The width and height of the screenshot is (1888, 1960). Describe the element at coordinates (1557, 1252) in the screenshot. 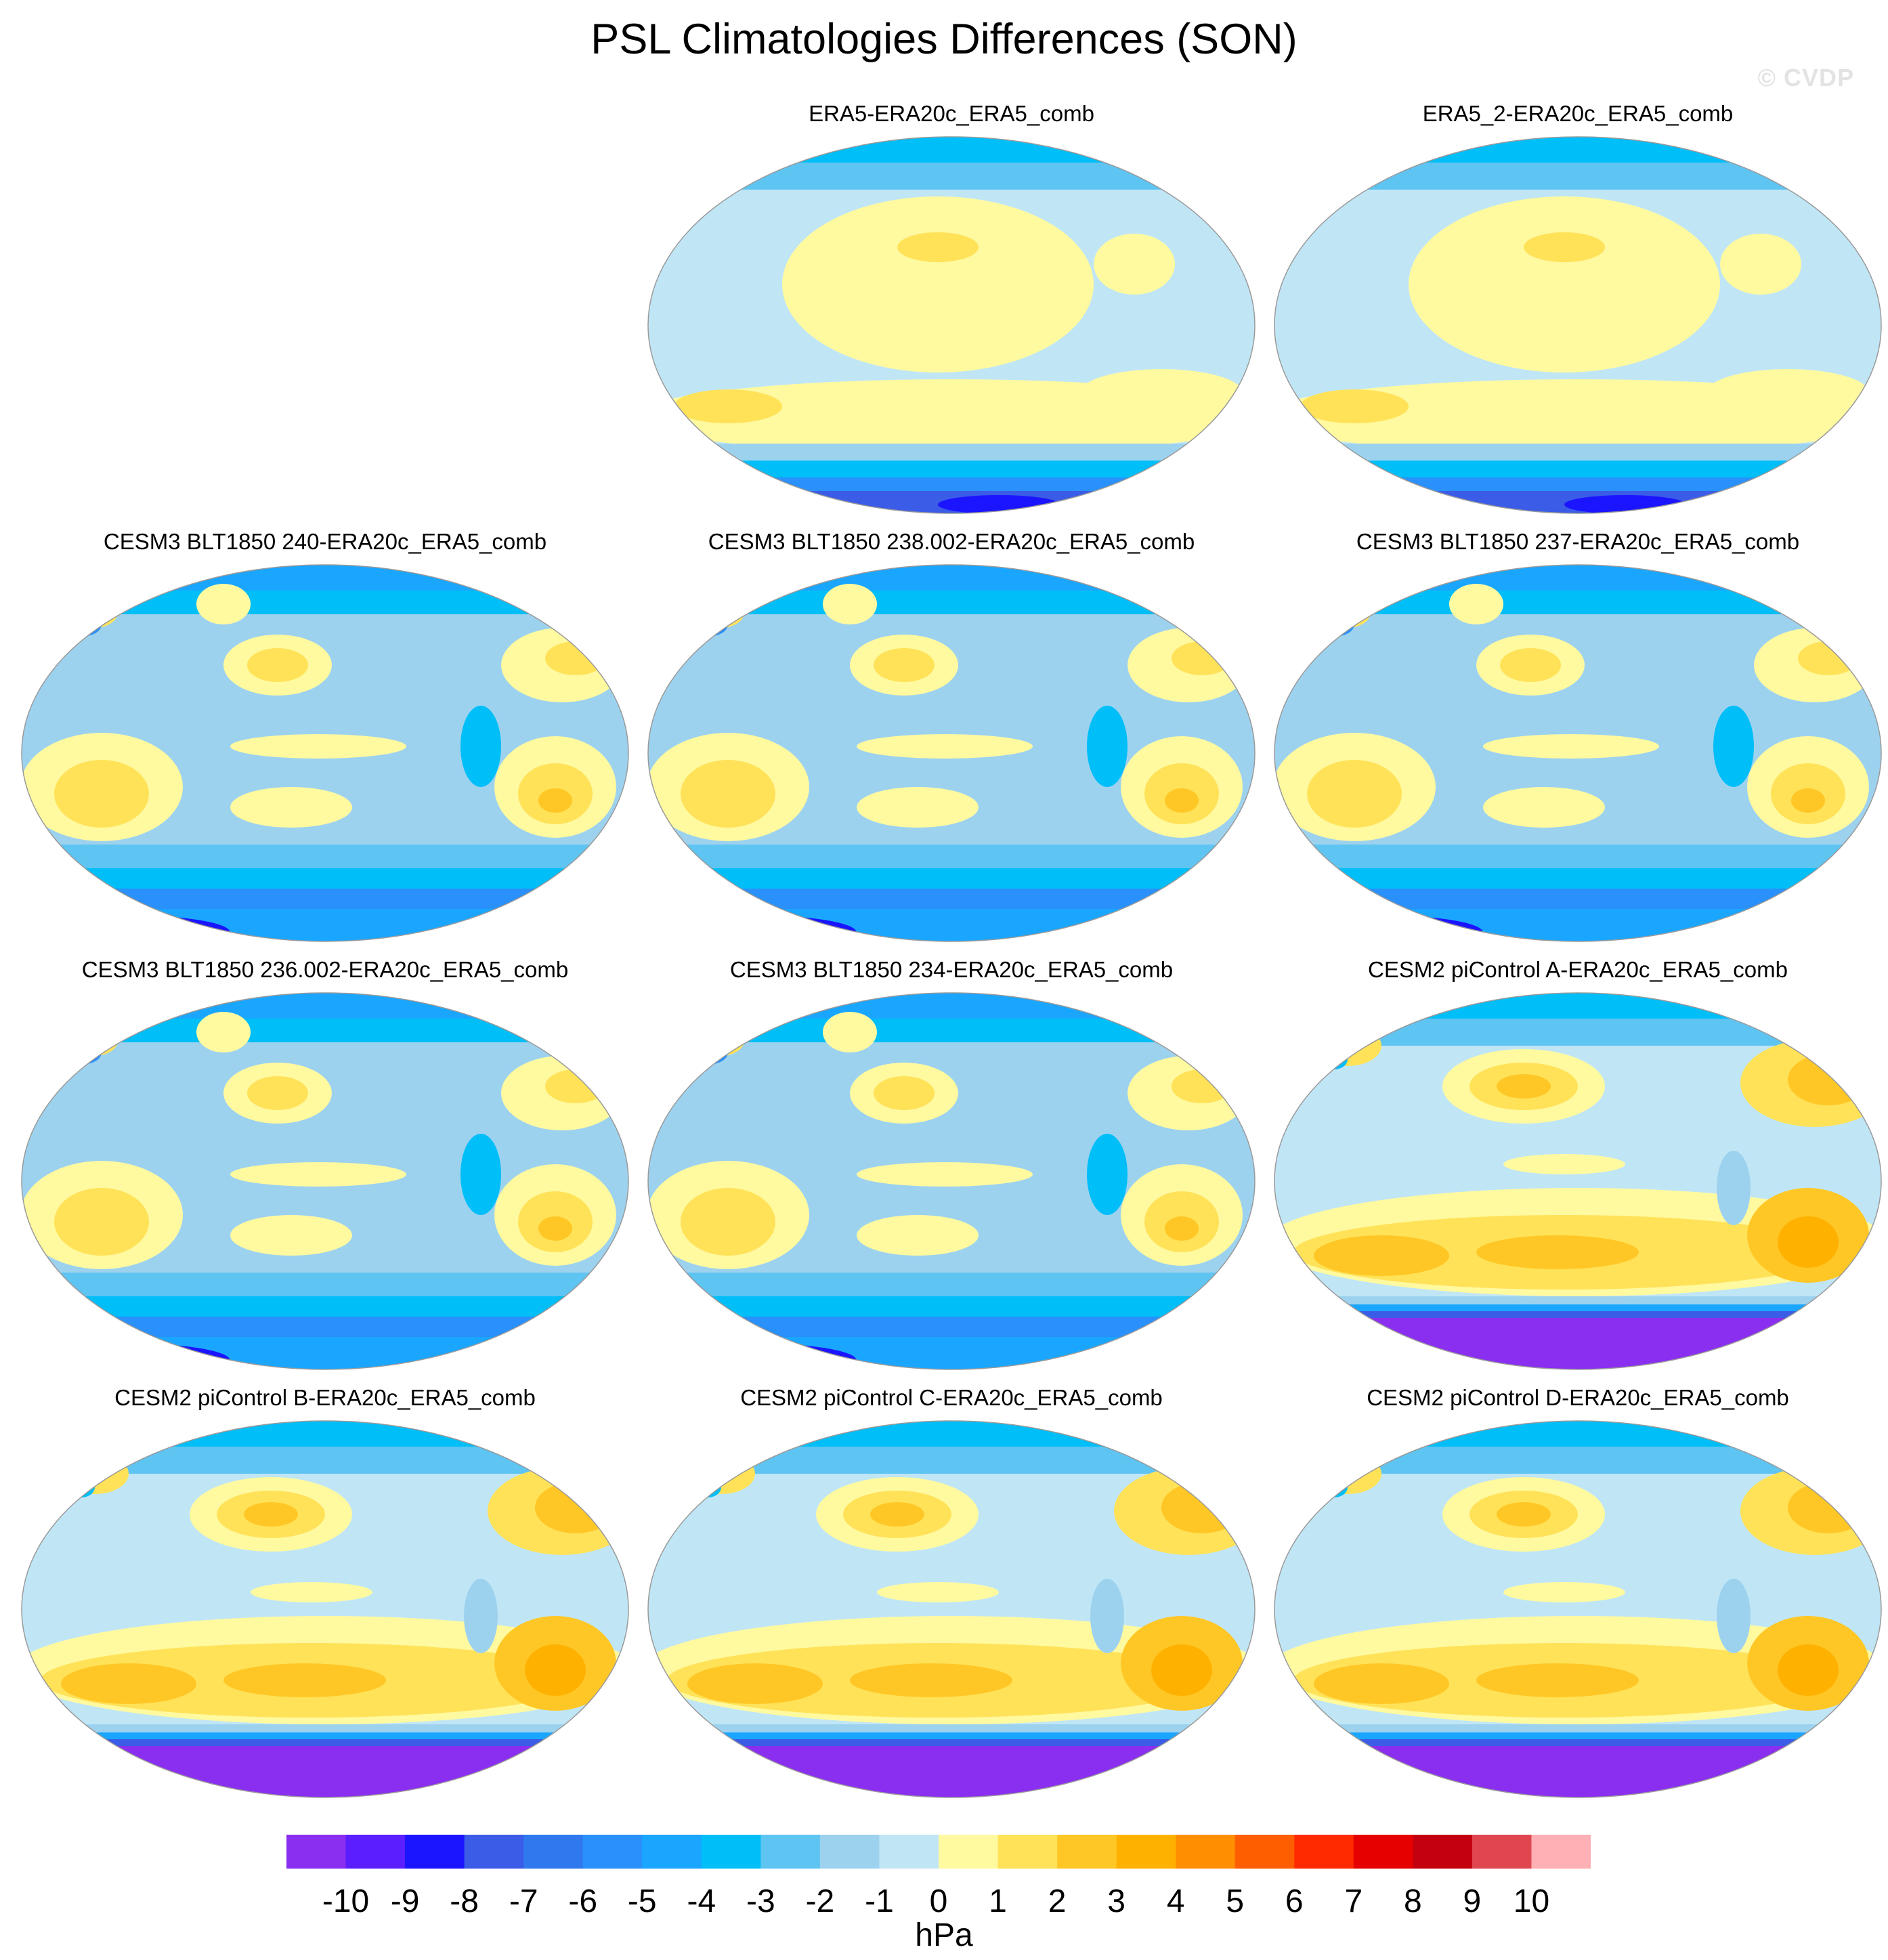

I see `south-pacific-core` at that location.